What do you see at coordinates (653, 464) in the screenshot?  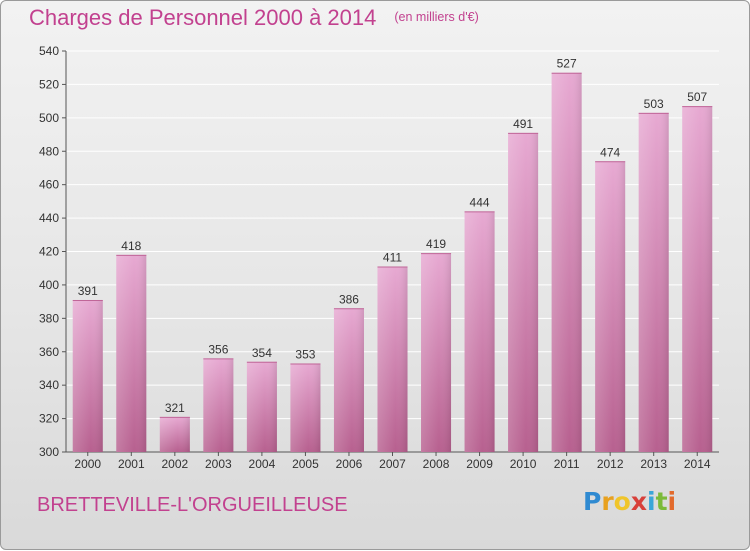 I see `x-tick-label: 2013` at bounding box center [653, 464].